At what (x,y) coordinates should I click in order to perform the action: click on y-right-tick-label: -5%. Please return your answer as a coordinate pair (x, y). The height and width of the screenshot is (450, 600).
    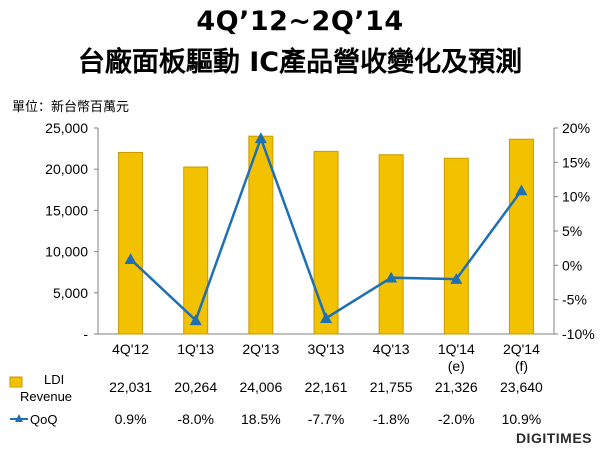
    Looking at the image, I should click on (574, 300).